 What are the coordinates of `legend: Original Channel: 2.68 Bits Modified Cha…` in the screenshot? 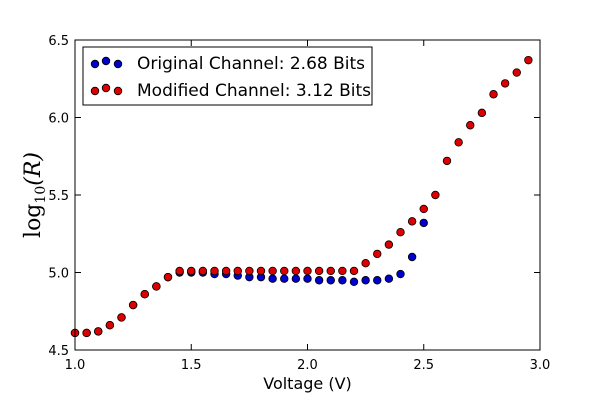 It's located at (227, 76).